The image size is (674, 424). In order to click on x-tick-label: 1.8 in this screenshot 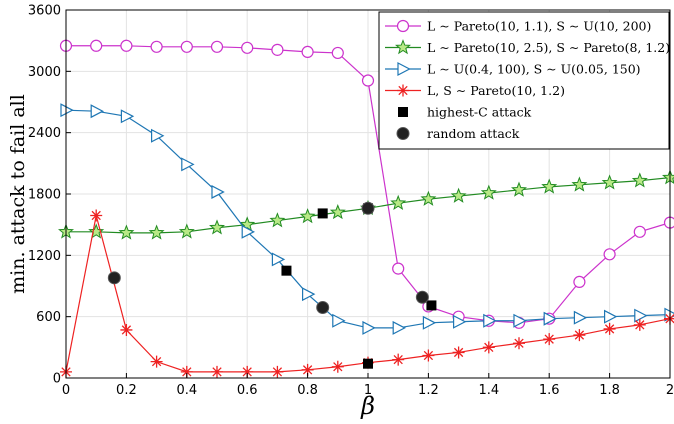, I will do `click(609, 390)`.